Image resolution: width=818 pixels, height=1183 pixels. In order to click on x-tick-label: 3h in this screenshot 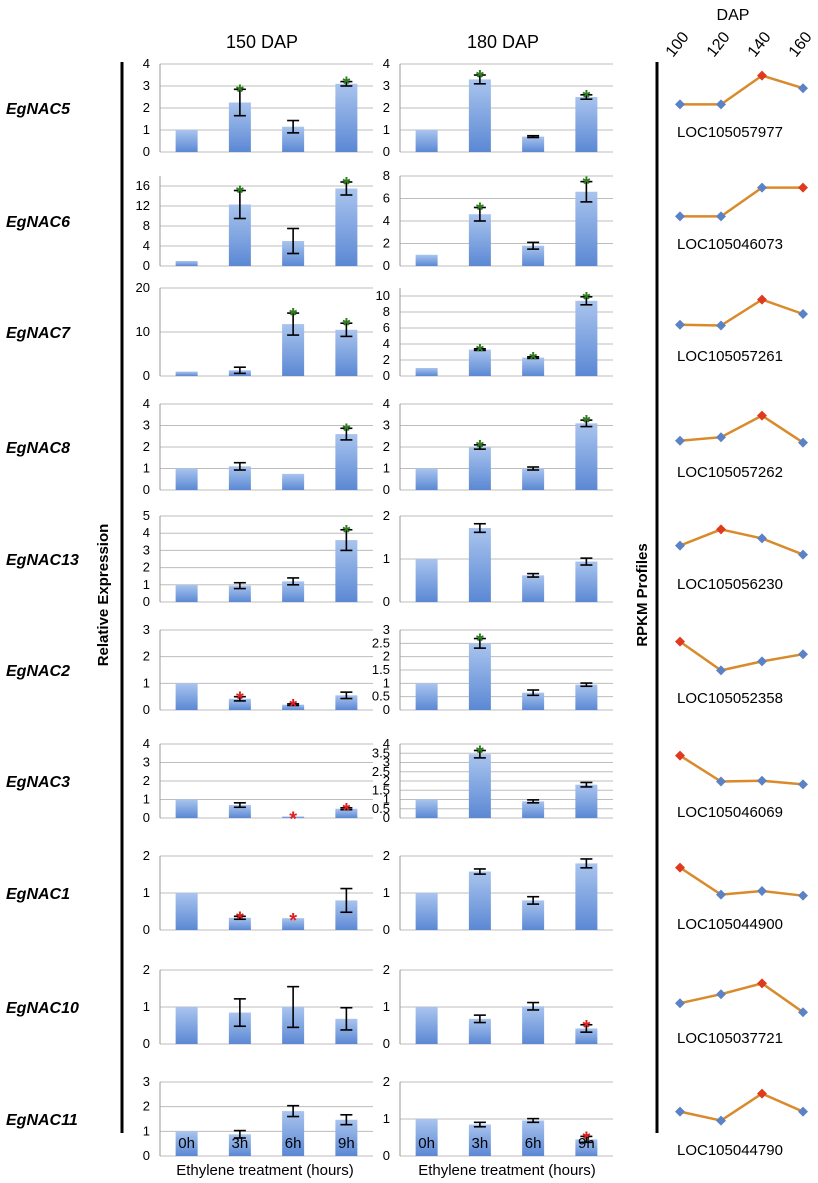, I will do `click(240, 1143)`.